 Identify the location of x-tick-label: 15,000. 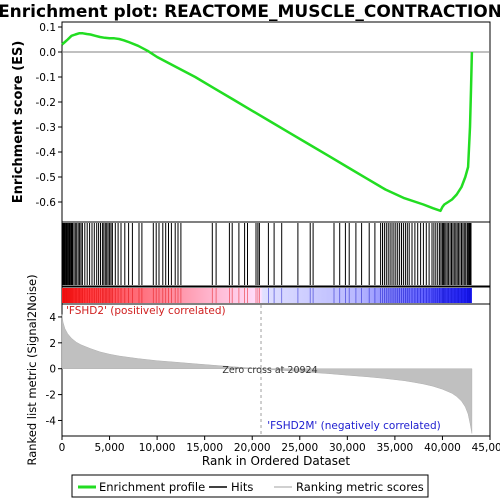
(204, 448).